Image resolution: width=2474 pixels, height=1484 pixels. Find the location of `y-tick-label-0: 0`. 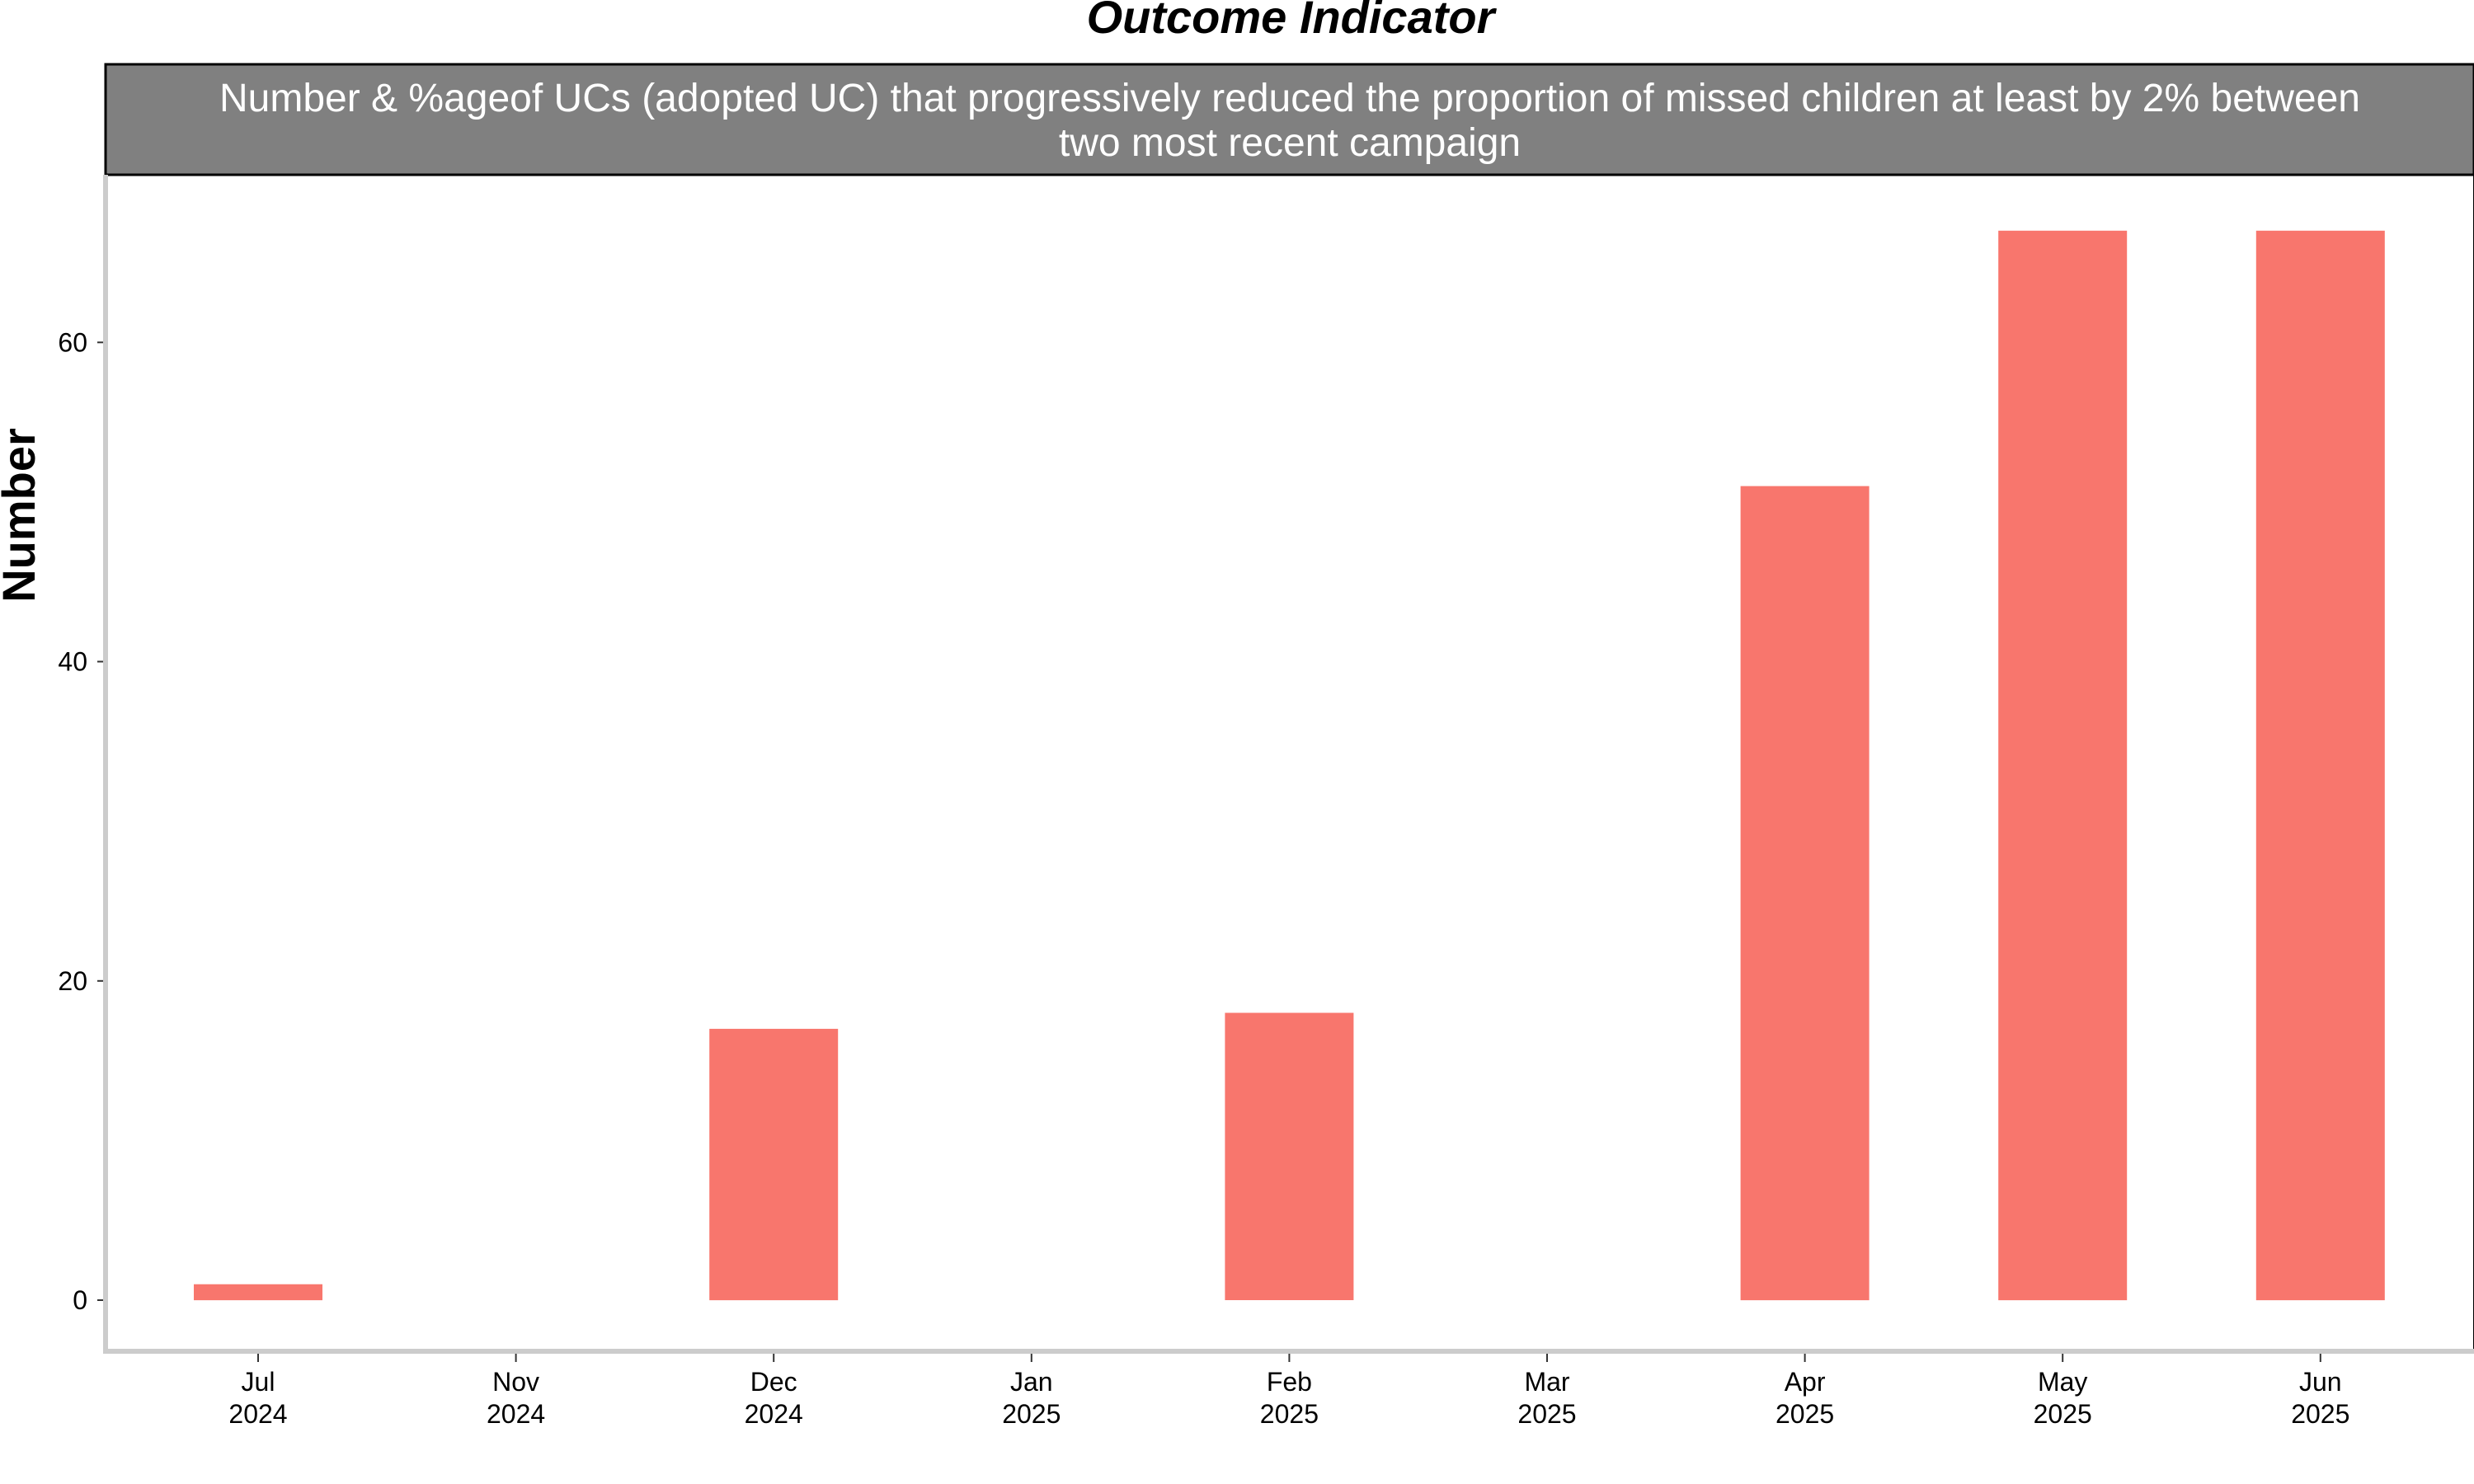

y-tick-label-0: 0 is located at coordinates (80, 1300).